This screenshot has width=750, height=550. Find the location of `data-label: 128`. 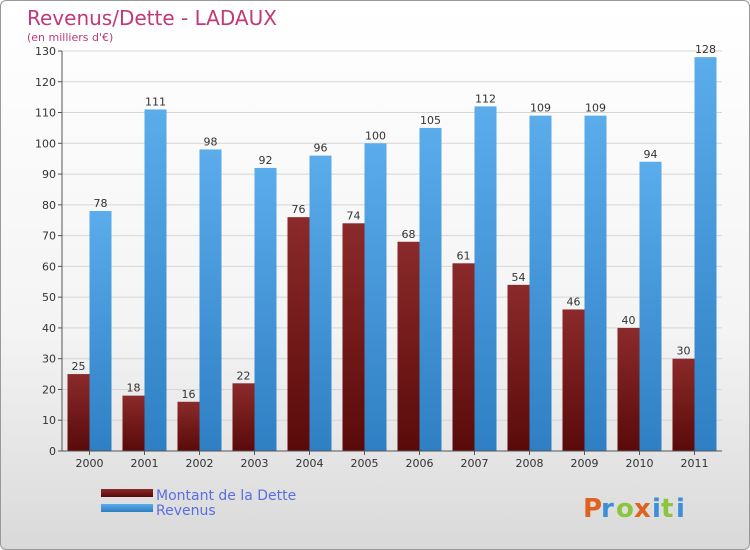

data-label: 128 is located at coordinates (705, 49).